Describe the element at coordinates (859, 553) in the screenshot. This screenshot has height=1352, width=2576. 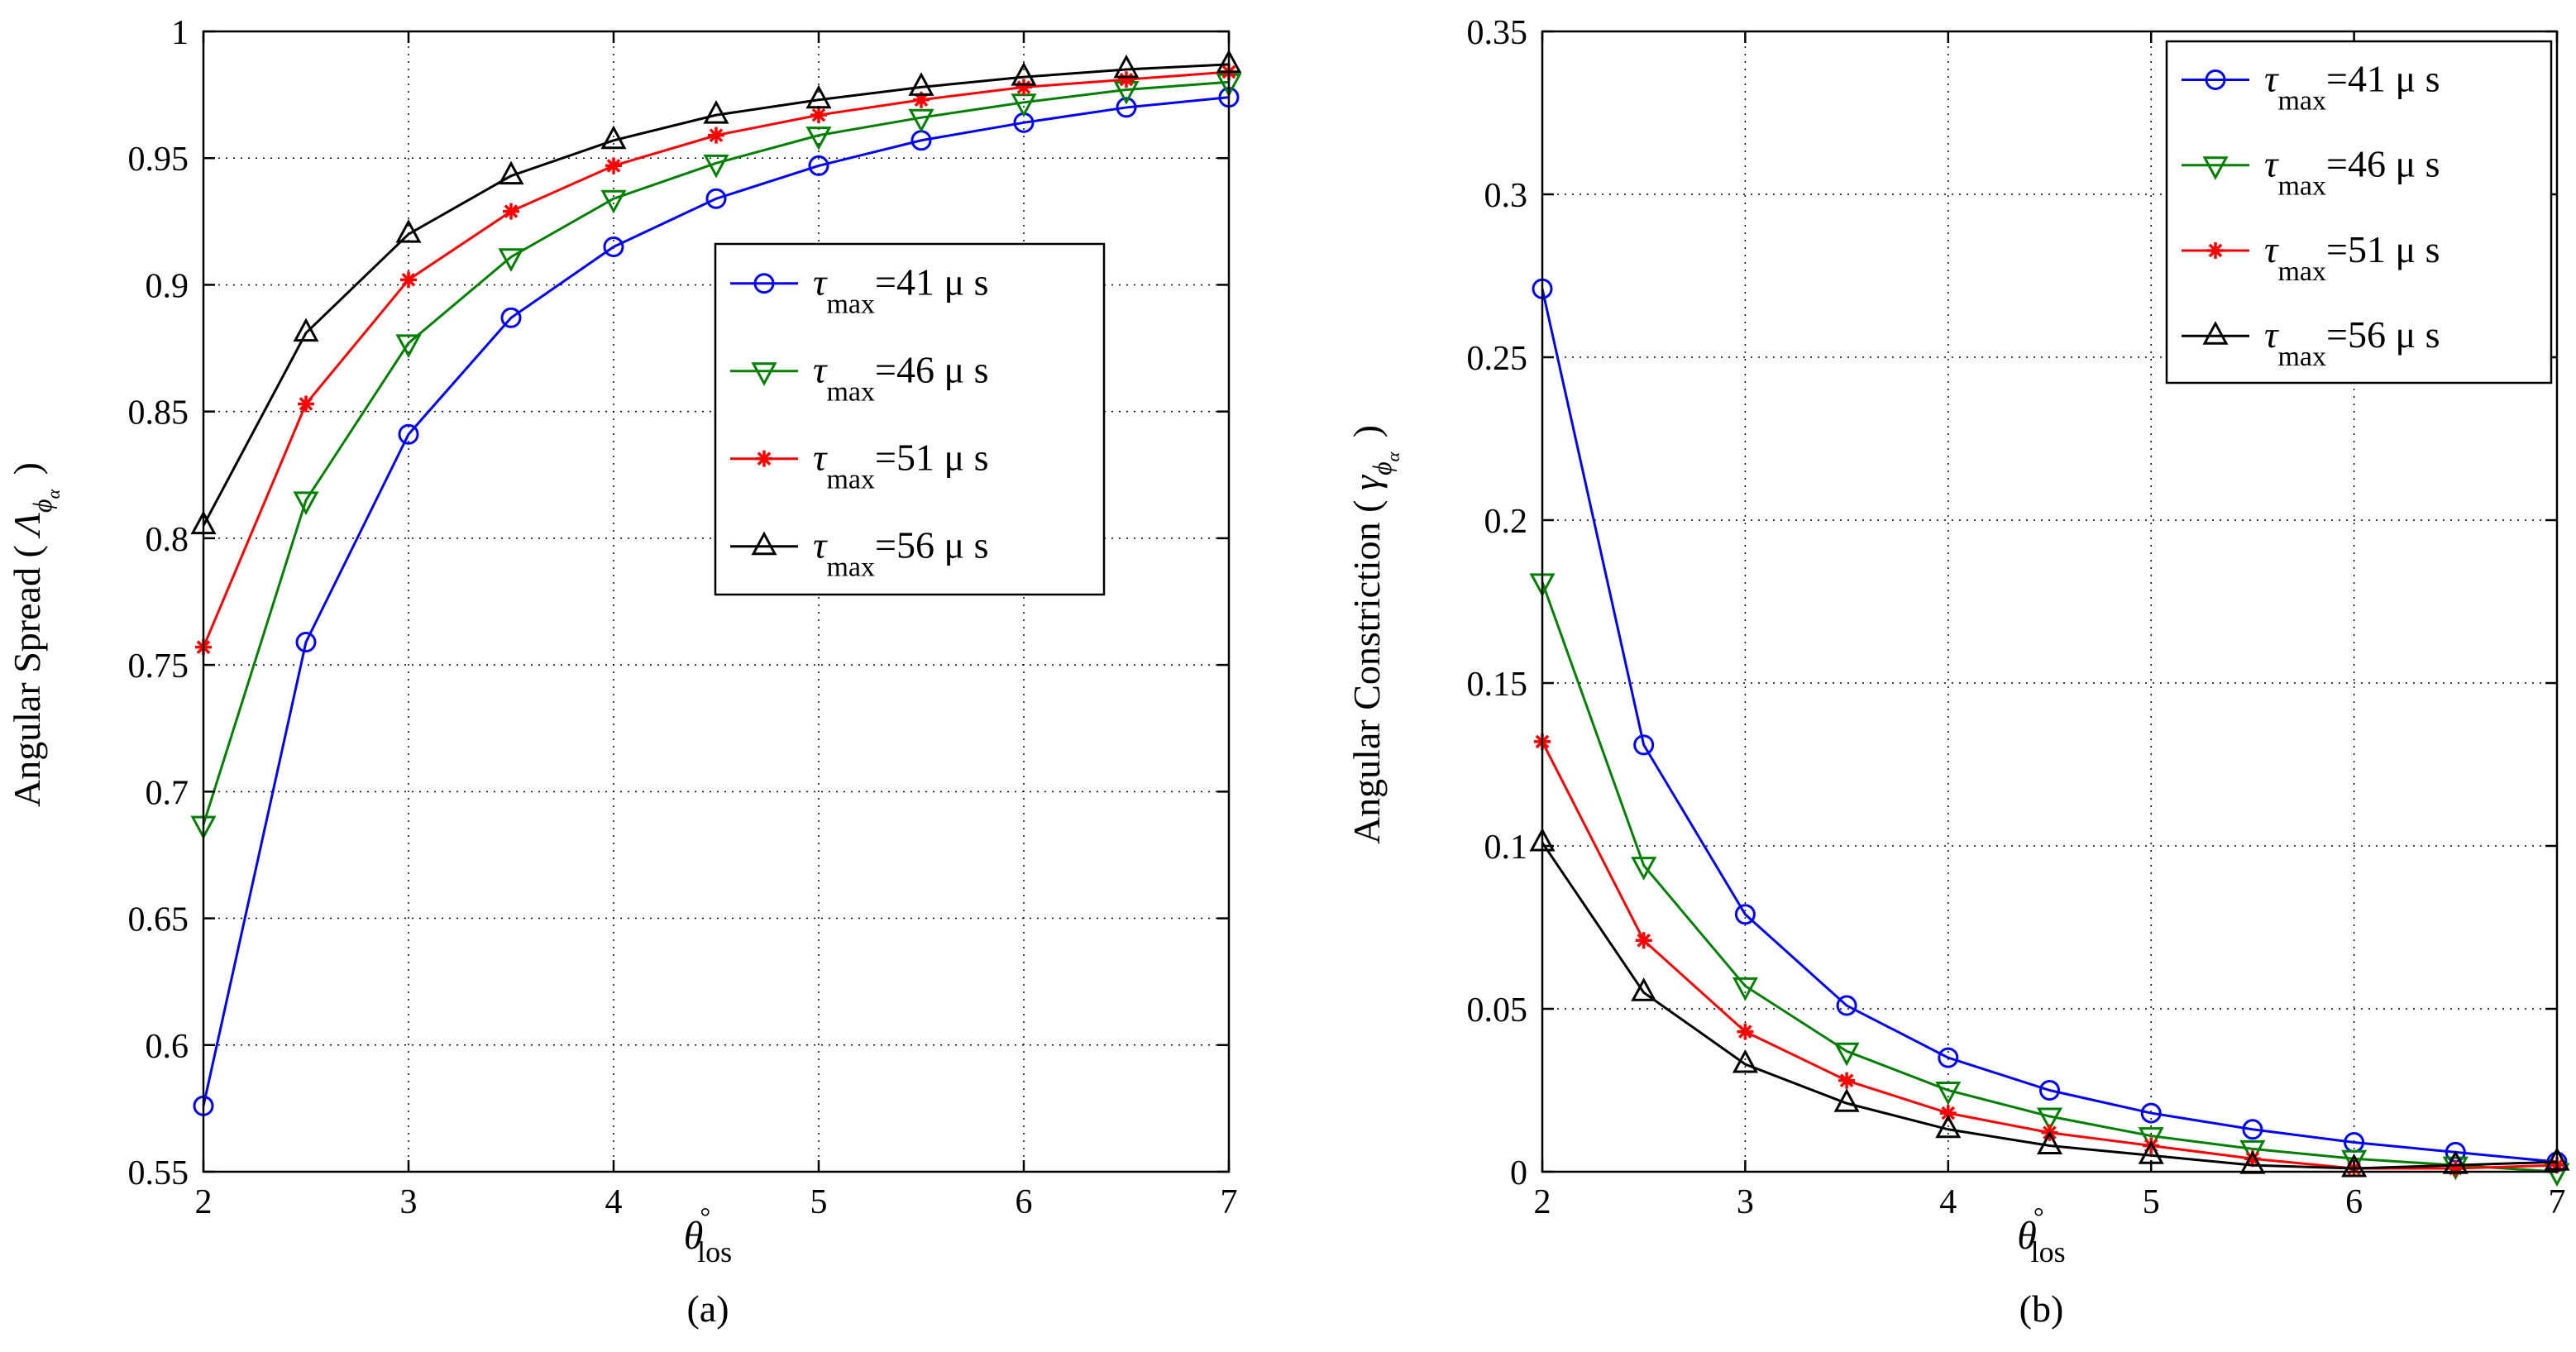
I see `legend-item-3: τmax=56 μ s` at that location.